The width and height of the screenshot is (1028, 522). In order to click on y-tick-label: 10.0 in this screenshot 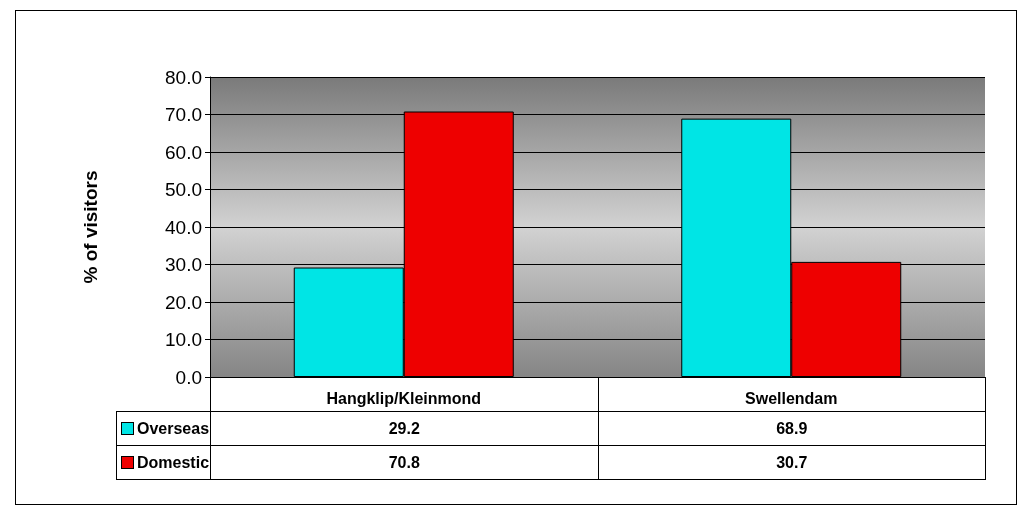, I will do `click(183, 339)`.